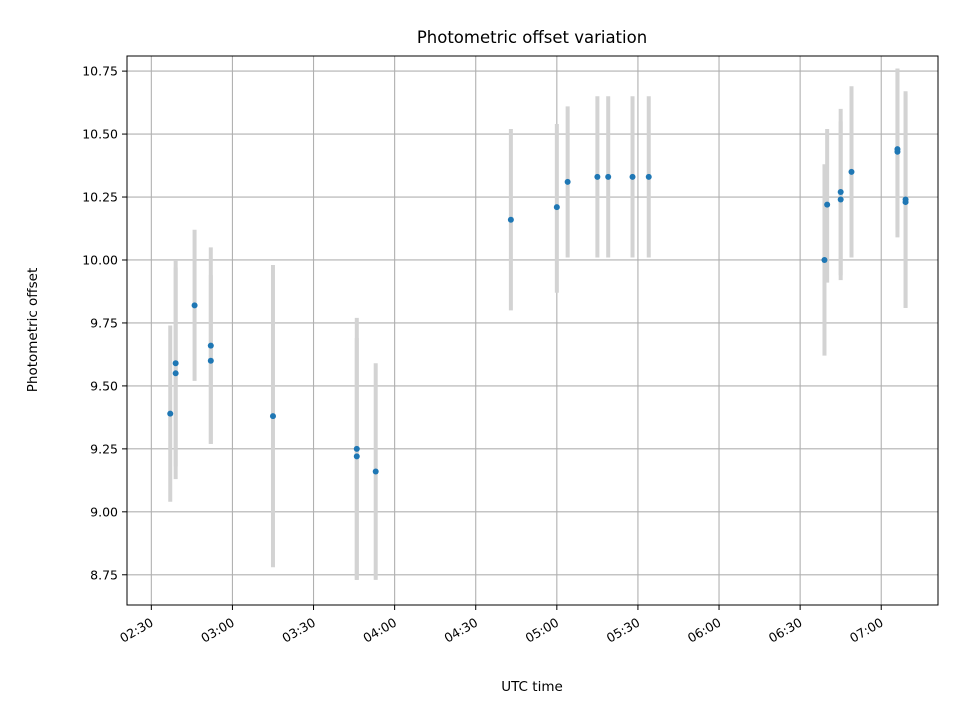 The width and height of the screenshot is (960, 725). Describe the element at coordinates (104, 448) in the screenshot. I see `y-tick-label: 9.25` at that location.